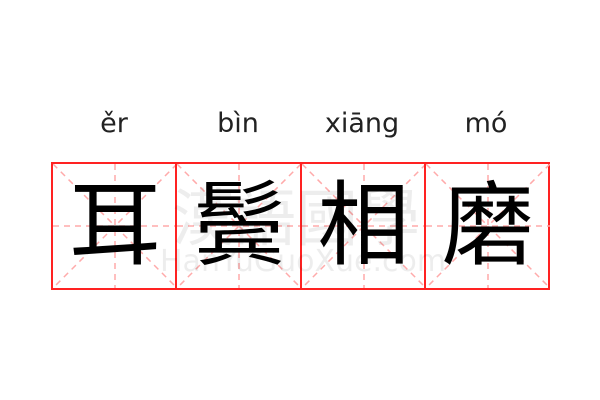 The image size is (600, 400). I want to click on pinyin-4: mó, so click(486, 123).